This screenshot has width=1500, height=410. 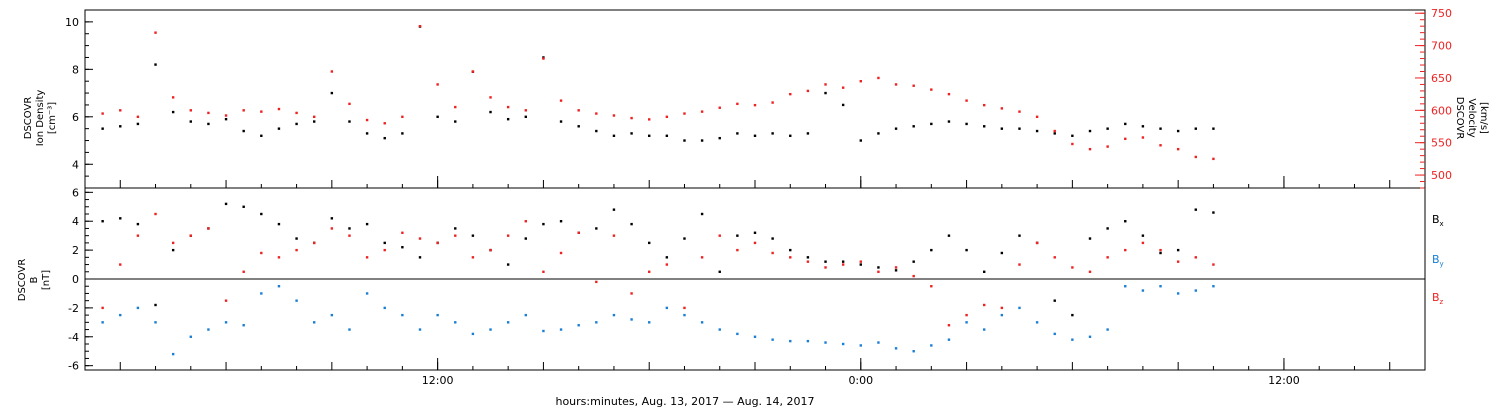 I want to click on density-tick-label: 10, so click(x=72, y=22).